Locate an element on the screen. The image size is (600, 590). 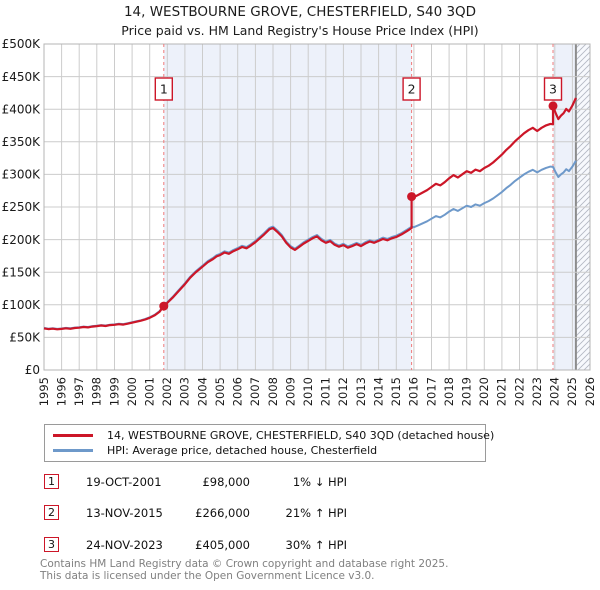
svg-text: £250K is located at coordinates (22, 207).